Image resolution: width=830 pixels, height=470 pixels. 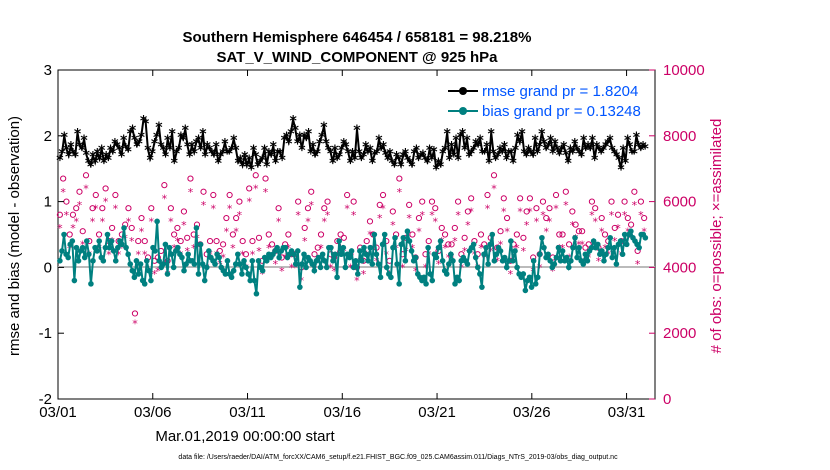 I want to click on chart-title-line2: SAT_V_WIND_COMPONENT @ 925 hPa, so click(x=357, y=57).